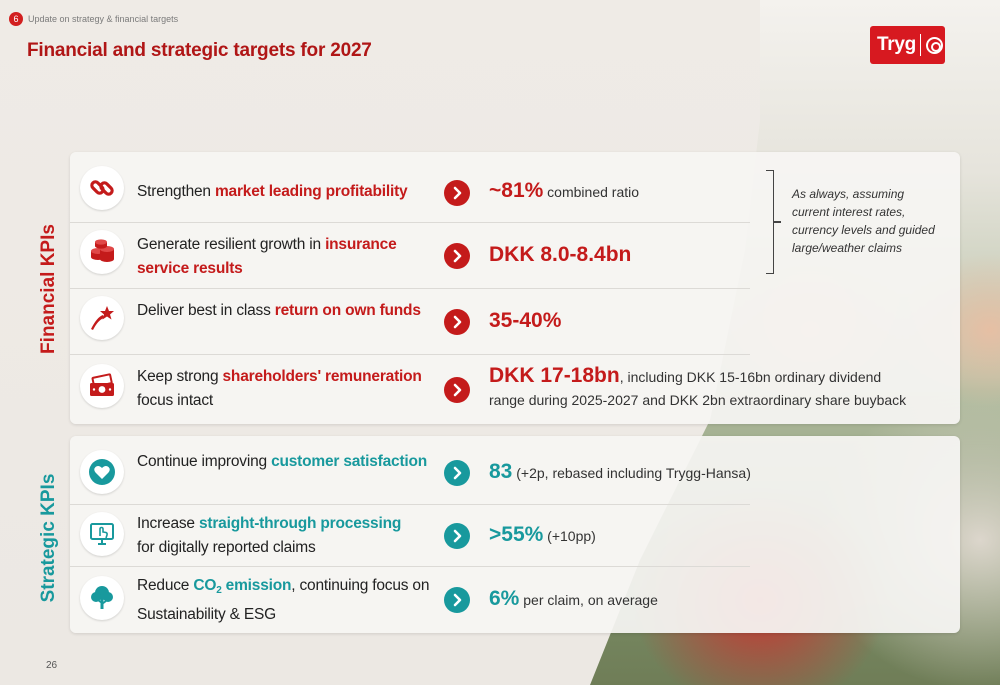 The image size is (1000, 685). What do you see at coordinates (102, 188) in the screenshot?
I see `chain-link-icon` at bounding box center [102, 188].